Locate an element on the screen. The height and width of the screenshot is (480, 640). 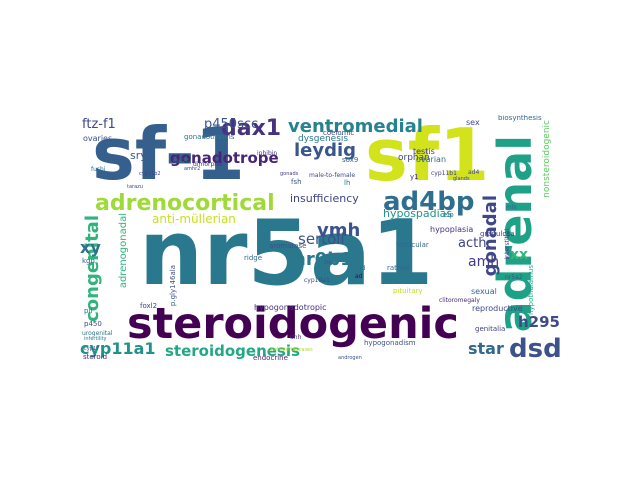
word-ad4: ad4 is located at coordinates (474, 172).